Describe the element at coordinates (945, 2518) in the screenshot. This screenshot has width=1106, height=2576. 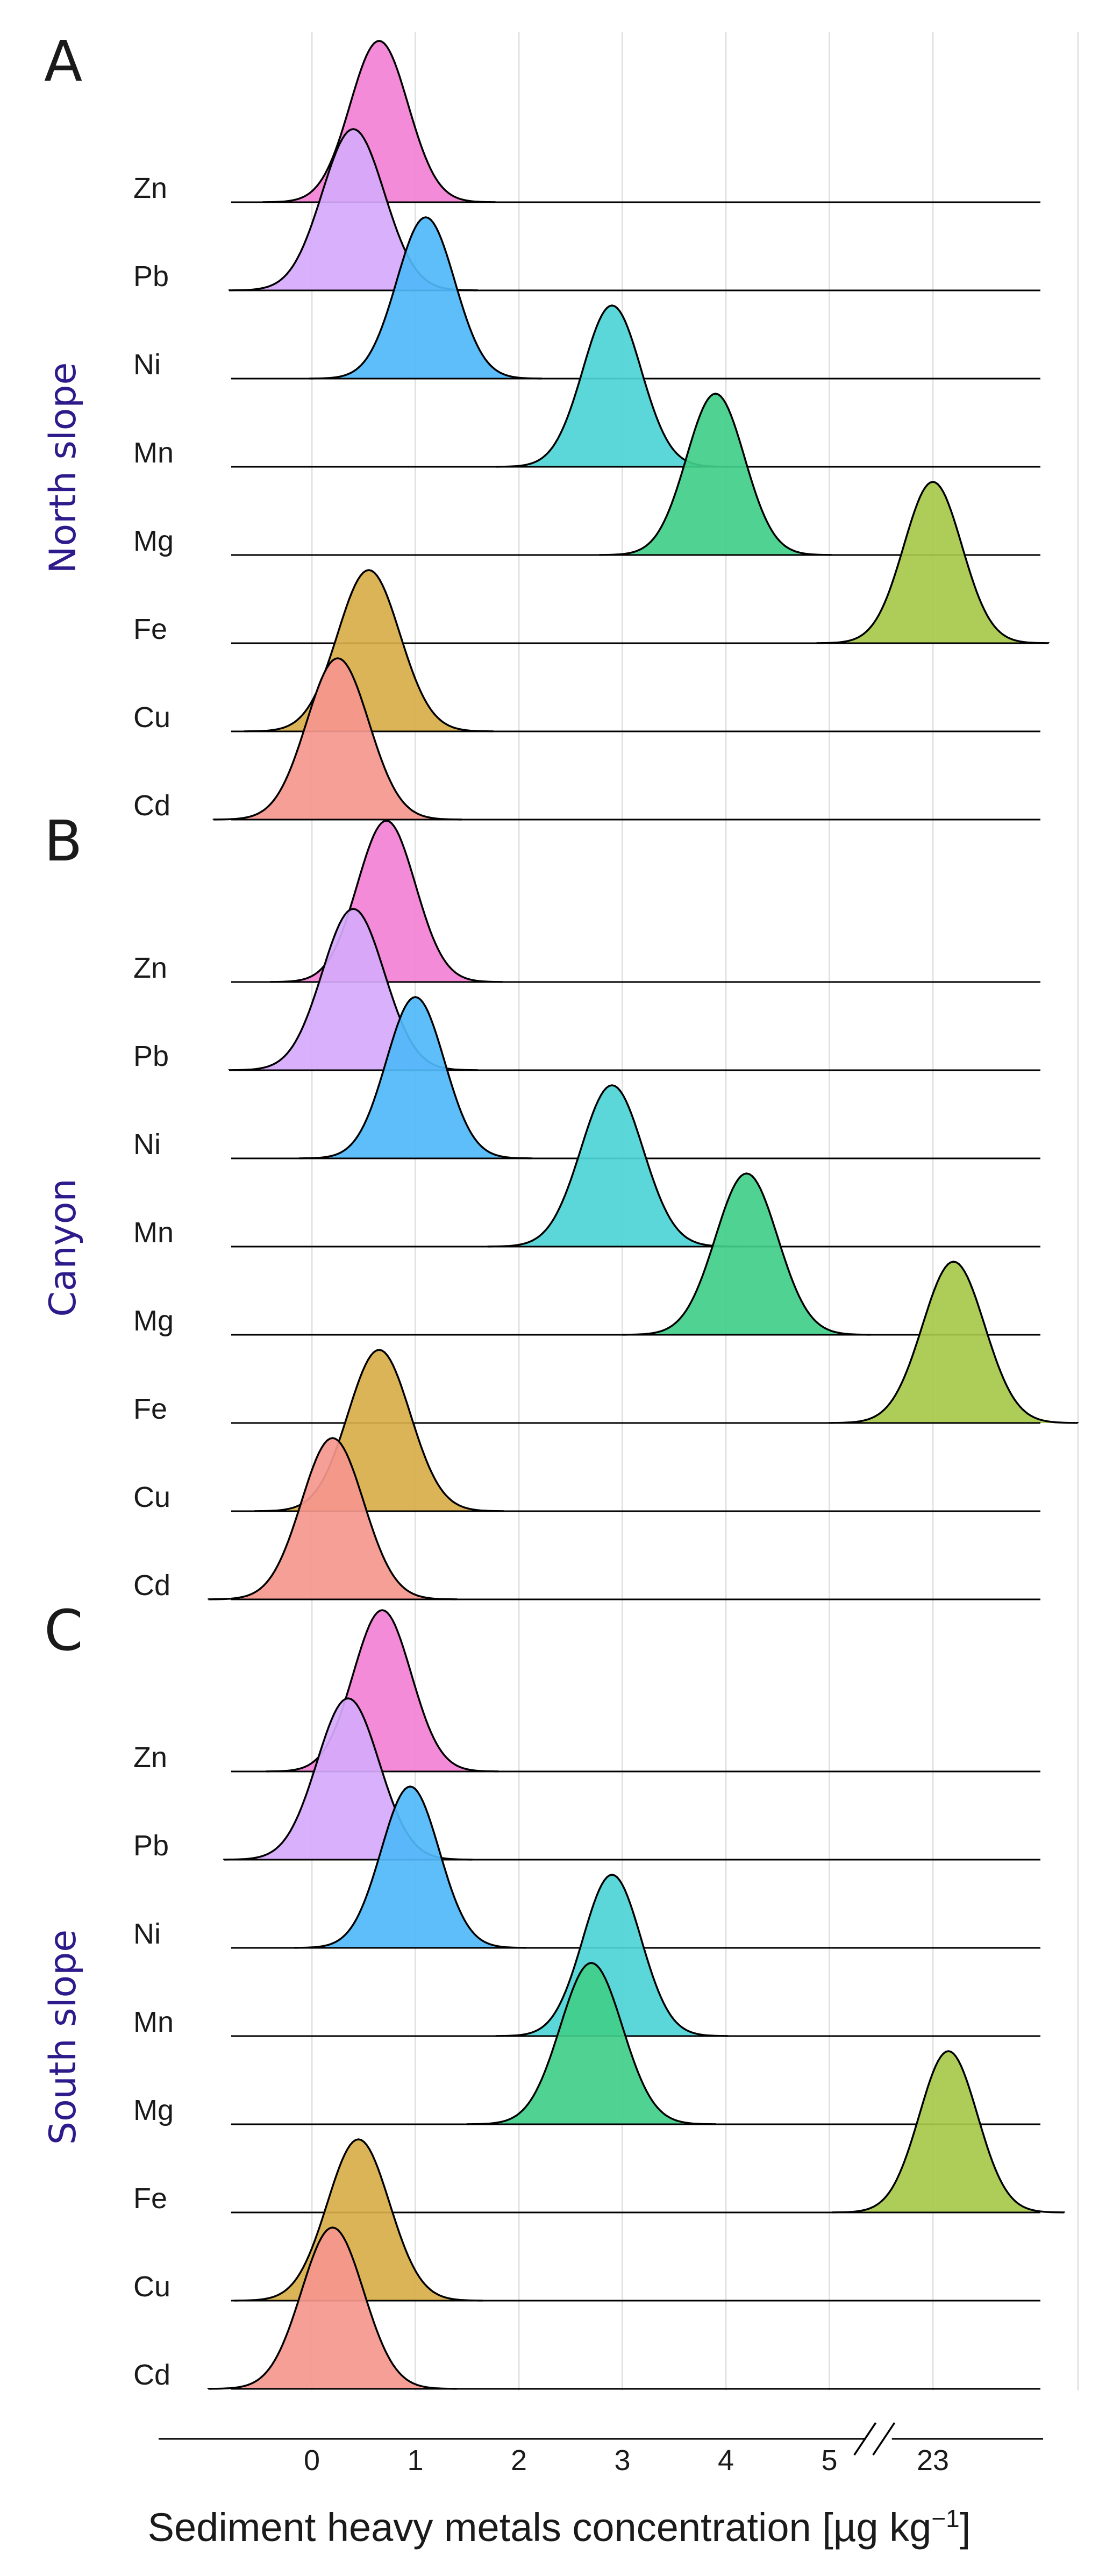
I see `x-axis-title-superscript: −1` at that location.